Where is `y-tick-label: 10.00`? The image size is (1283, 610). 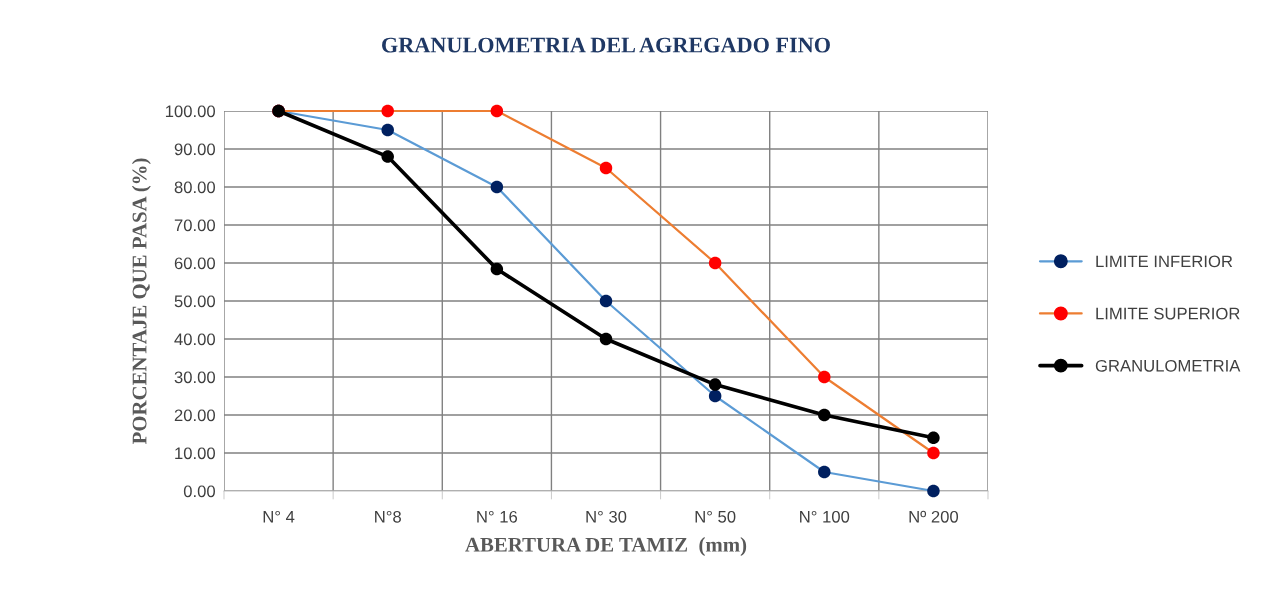 y-tick-label: 10.00 is located at coordinates (195, 453).